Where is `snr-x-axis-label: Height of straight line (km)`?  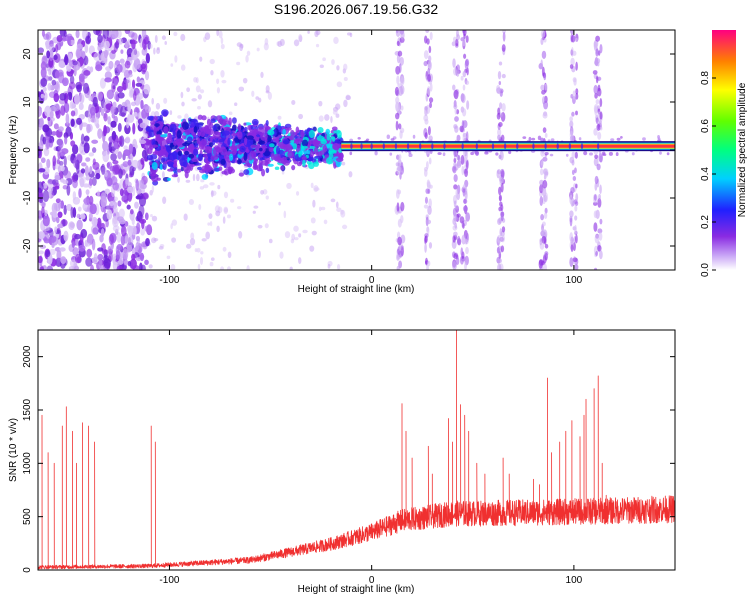
snr-x-axis-label: Height of straight line (km) is located at coordinates (356, 589).